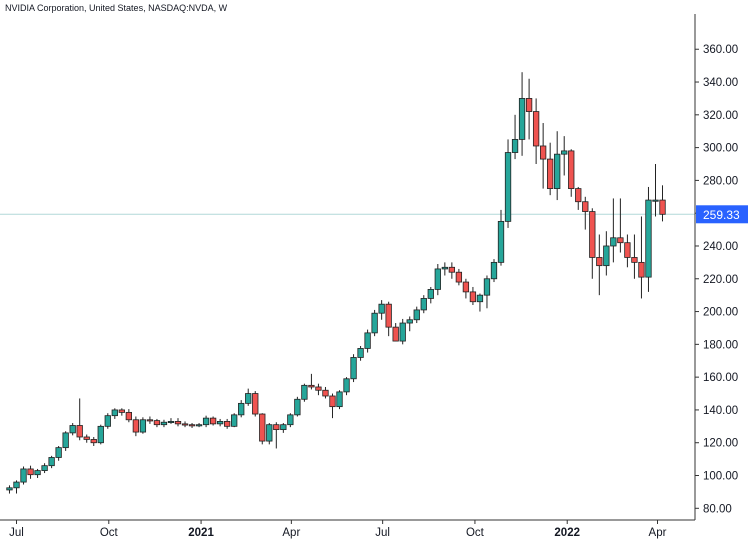  What do you see at coordinates (720, 247) in the screenshot?
I see `y-tick-label: 240.00` at bounding box center [720, 247].